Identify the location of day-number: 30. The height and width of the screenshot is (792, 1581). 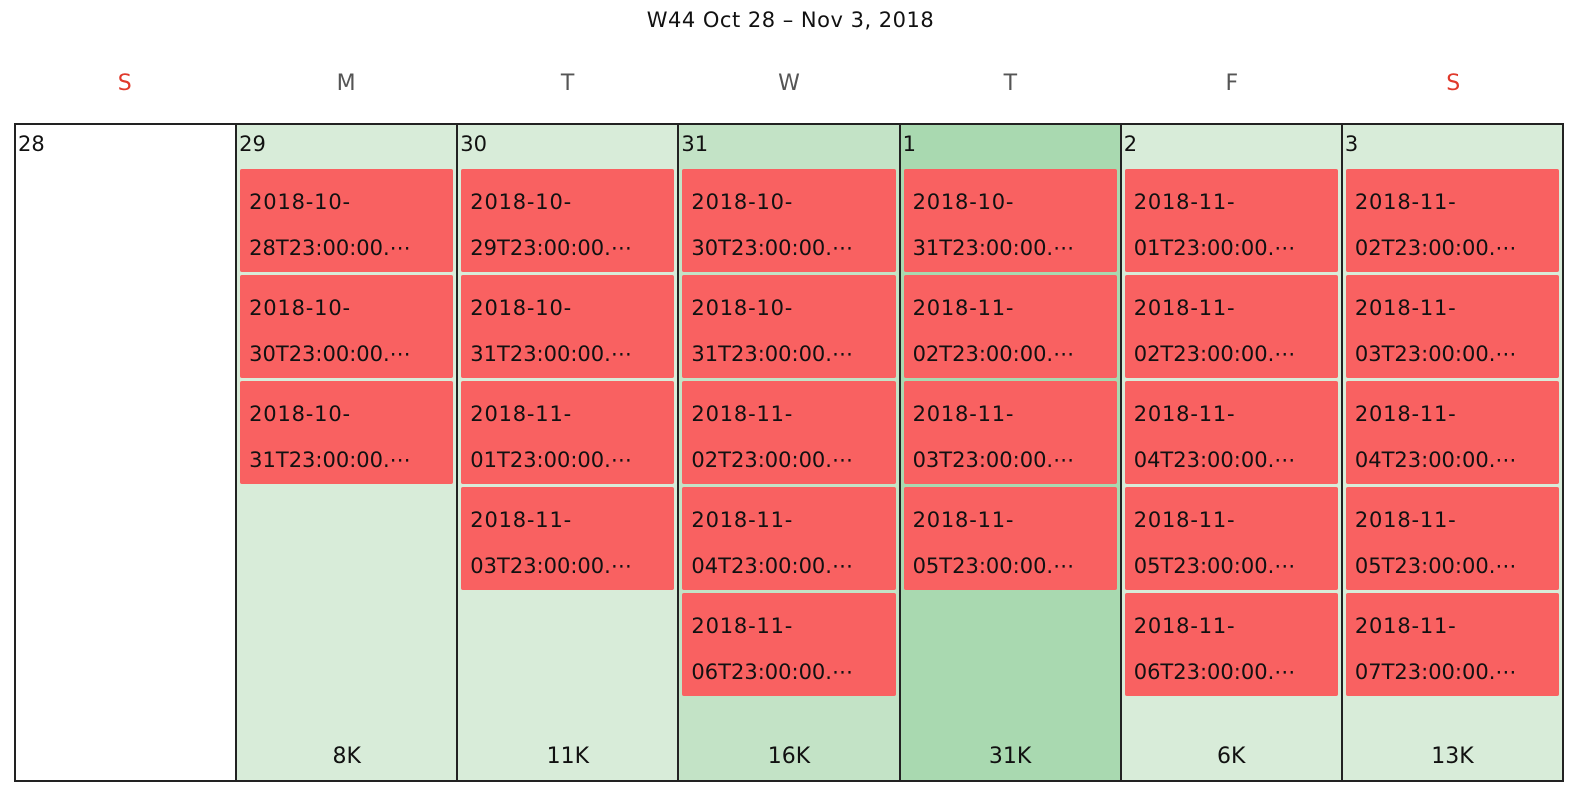
(474, 144).